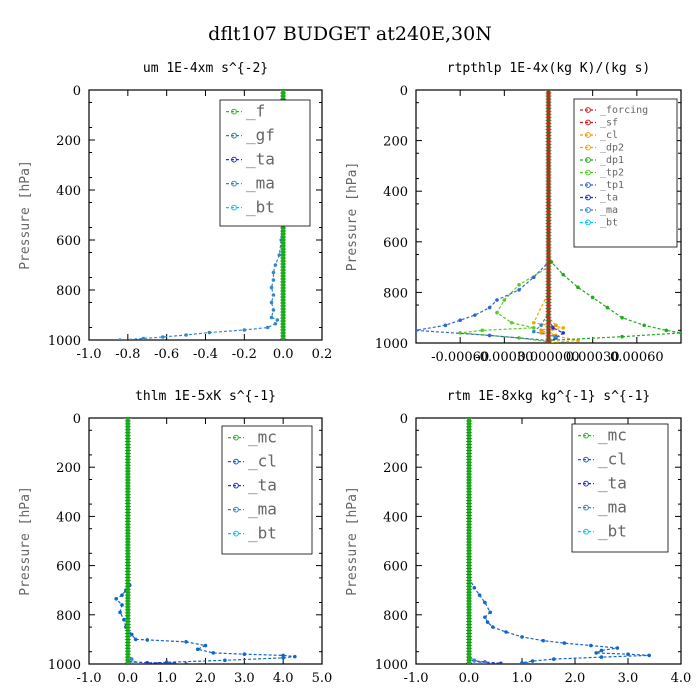 This screenshot has height=700, width=700. What do you see at coordinates (504, 357) in the screenshot?
I see `x-tick-label: -0.00030` at bounding box center [504, 357].